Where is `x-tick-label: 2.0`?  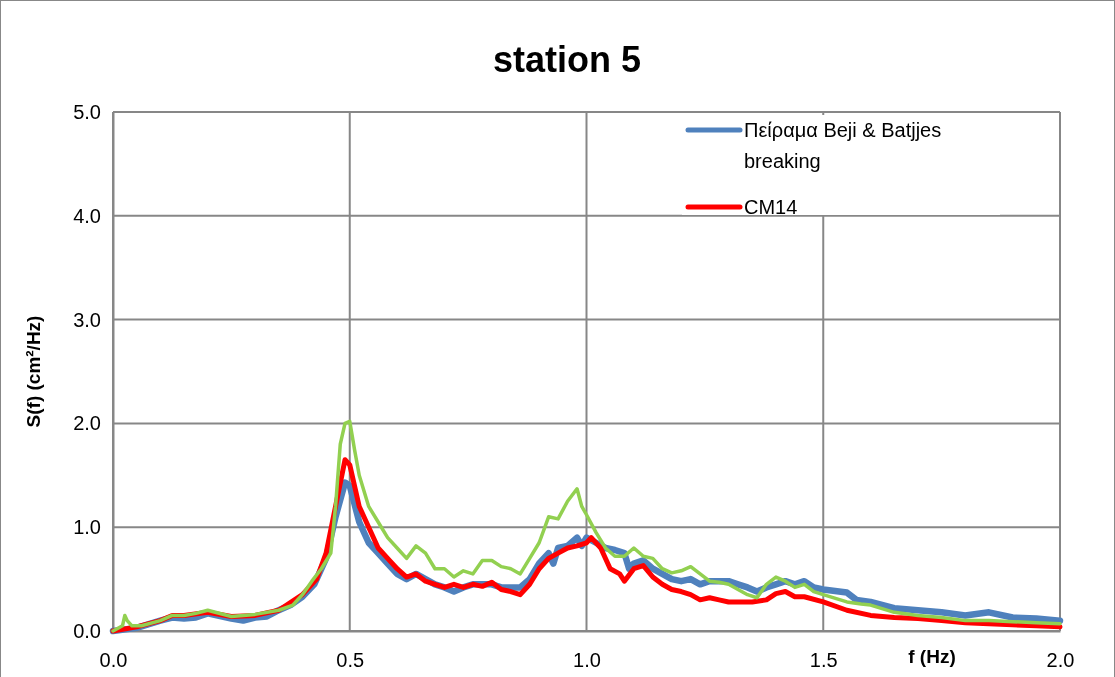
x-tick-label: 2.0 is located at coordinates (1060, 660).